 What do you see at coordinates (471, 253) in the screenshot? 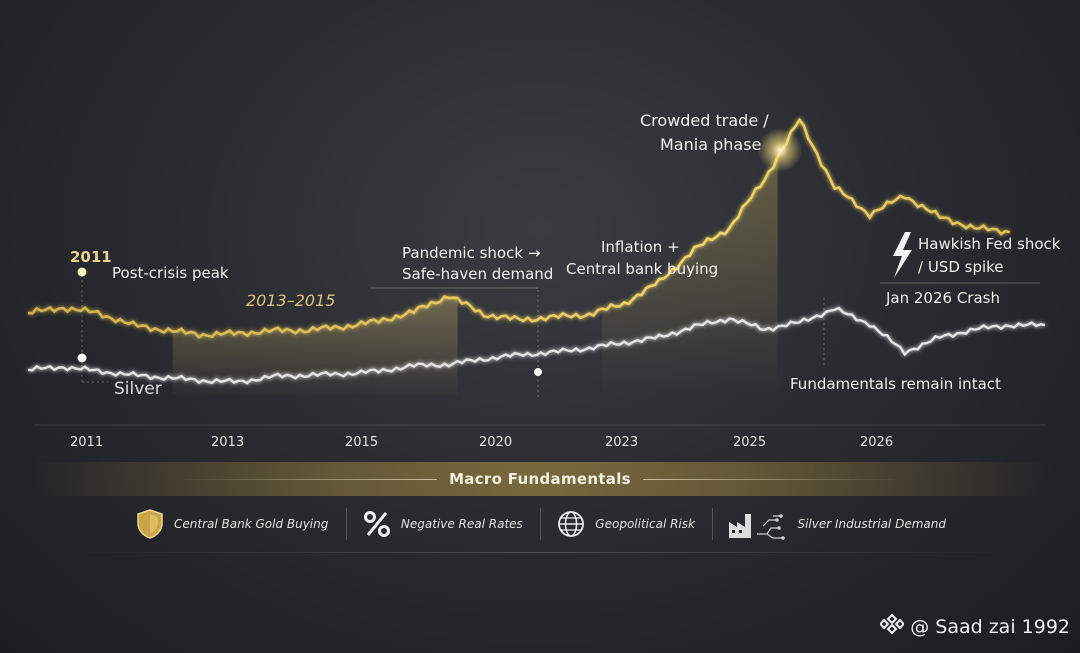
I see `annotation-pandemic-1: Pandemic shock →` at bounding box center [471, 253].